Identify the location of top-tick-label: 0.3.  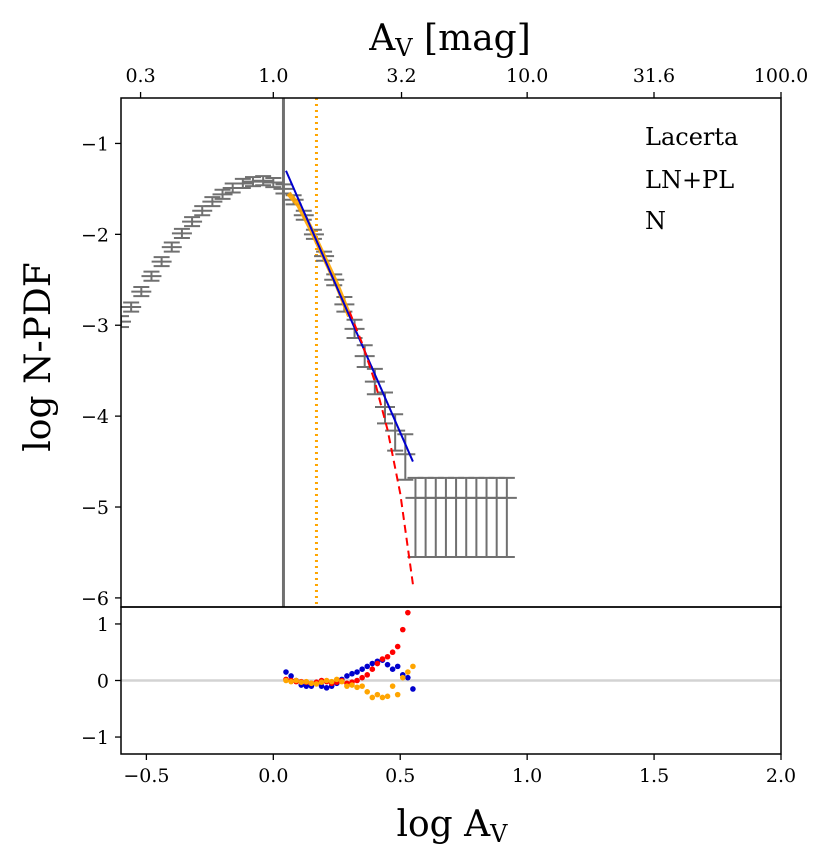
(140, 76).